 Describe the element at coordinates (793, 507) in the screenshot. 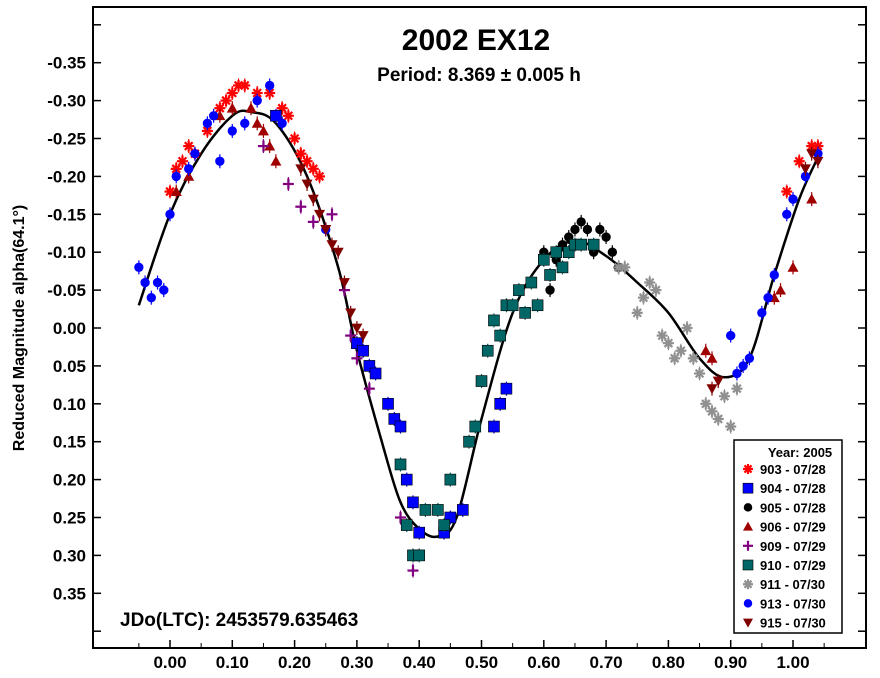

I see `legend-label: 905 - 07/28` at that location.